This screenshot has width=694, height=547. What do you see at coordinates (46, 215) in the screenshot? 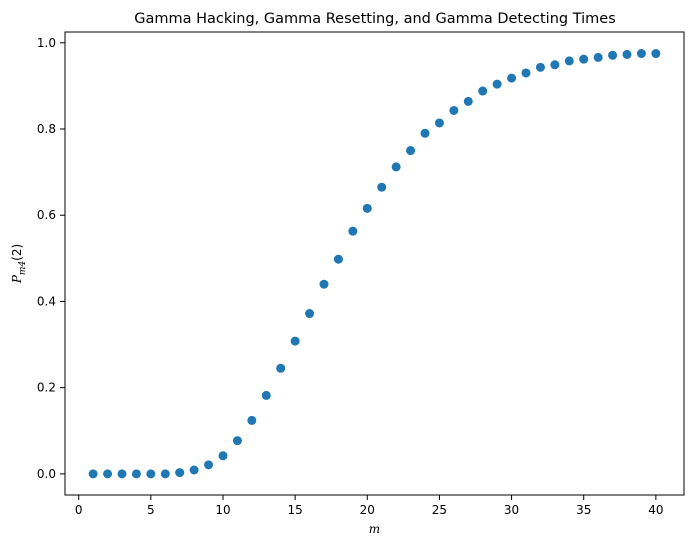
I see `y-tick-label: 0.6` at bounding box center [46, 215].